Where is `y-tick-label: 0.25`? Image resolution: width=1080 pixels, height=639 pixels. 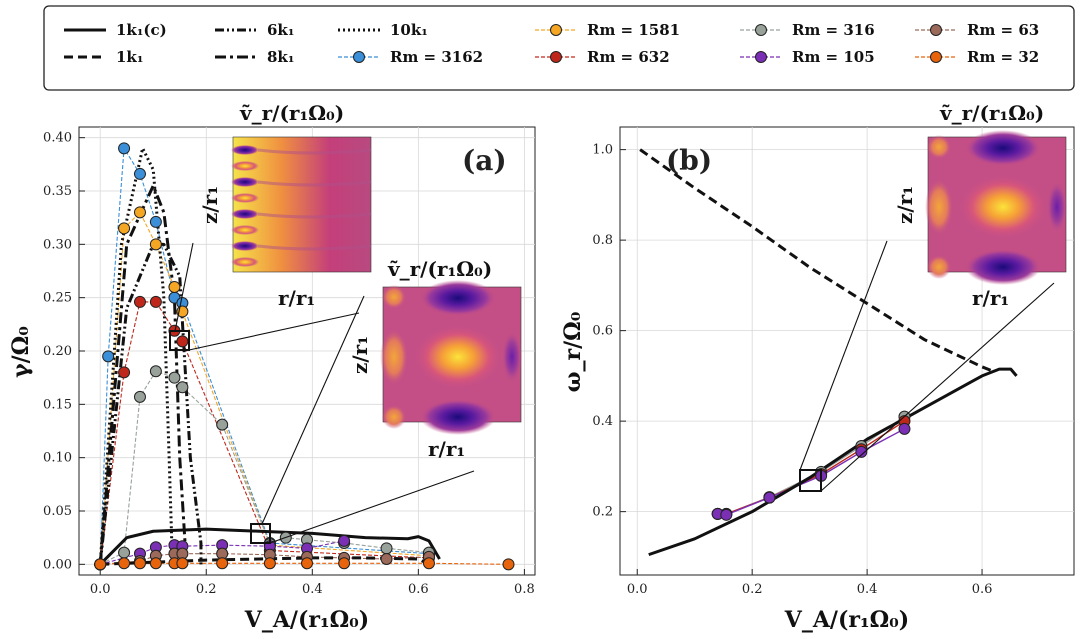 y-tick-label: 0.25 is located at coordinates (57, 298).